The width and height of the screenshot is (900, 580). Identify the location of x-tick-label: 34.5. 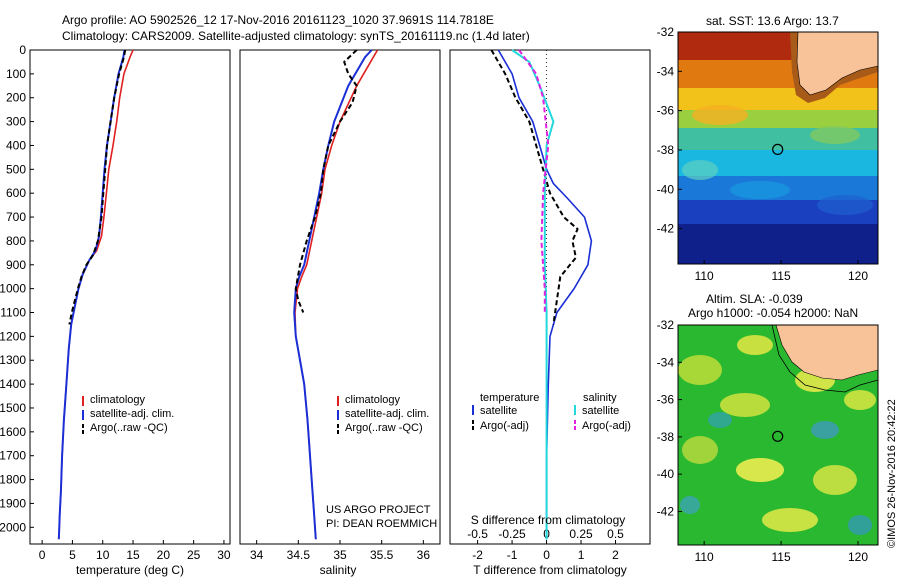
(299, 555).